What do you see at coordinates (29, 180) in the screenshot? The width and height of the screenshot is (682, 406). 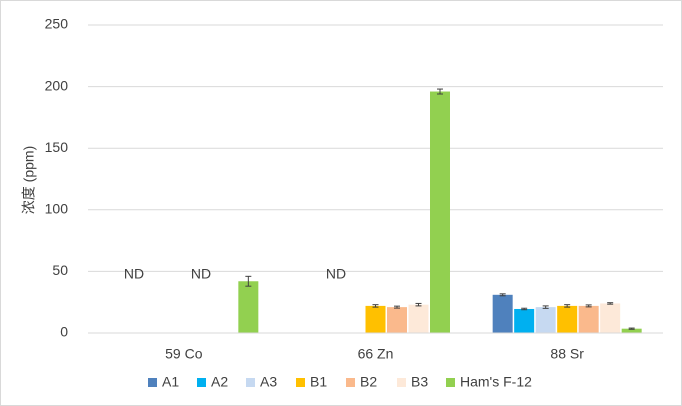 I see `y-axis-title: 浓度 (ppm)` at bounding box center [29, 180].